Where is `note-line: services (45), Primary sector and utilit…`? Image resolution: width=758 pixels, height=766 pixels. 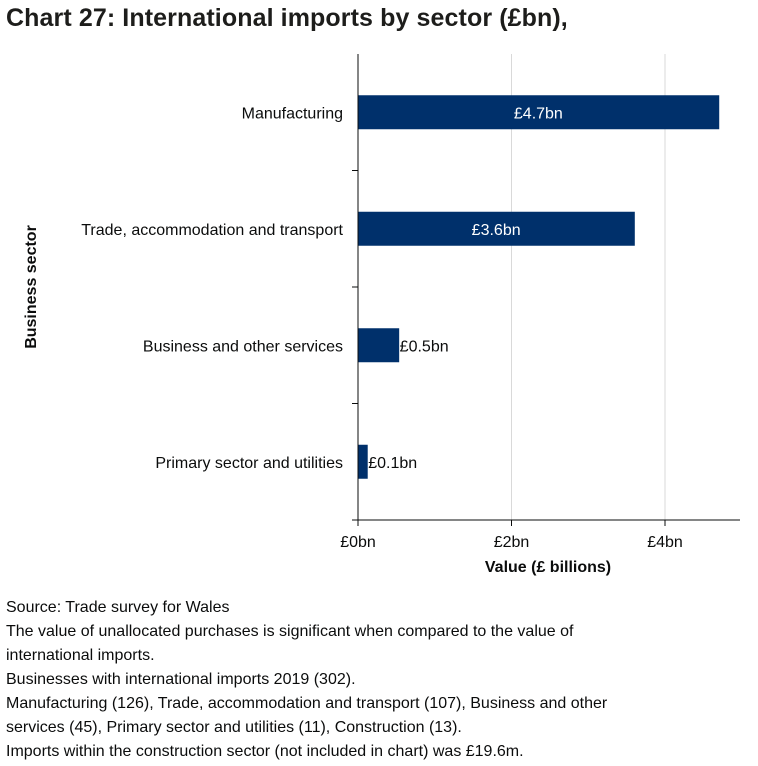 note-line: services (45), Primary sector and utilit… is located at coordinates (234, 727).